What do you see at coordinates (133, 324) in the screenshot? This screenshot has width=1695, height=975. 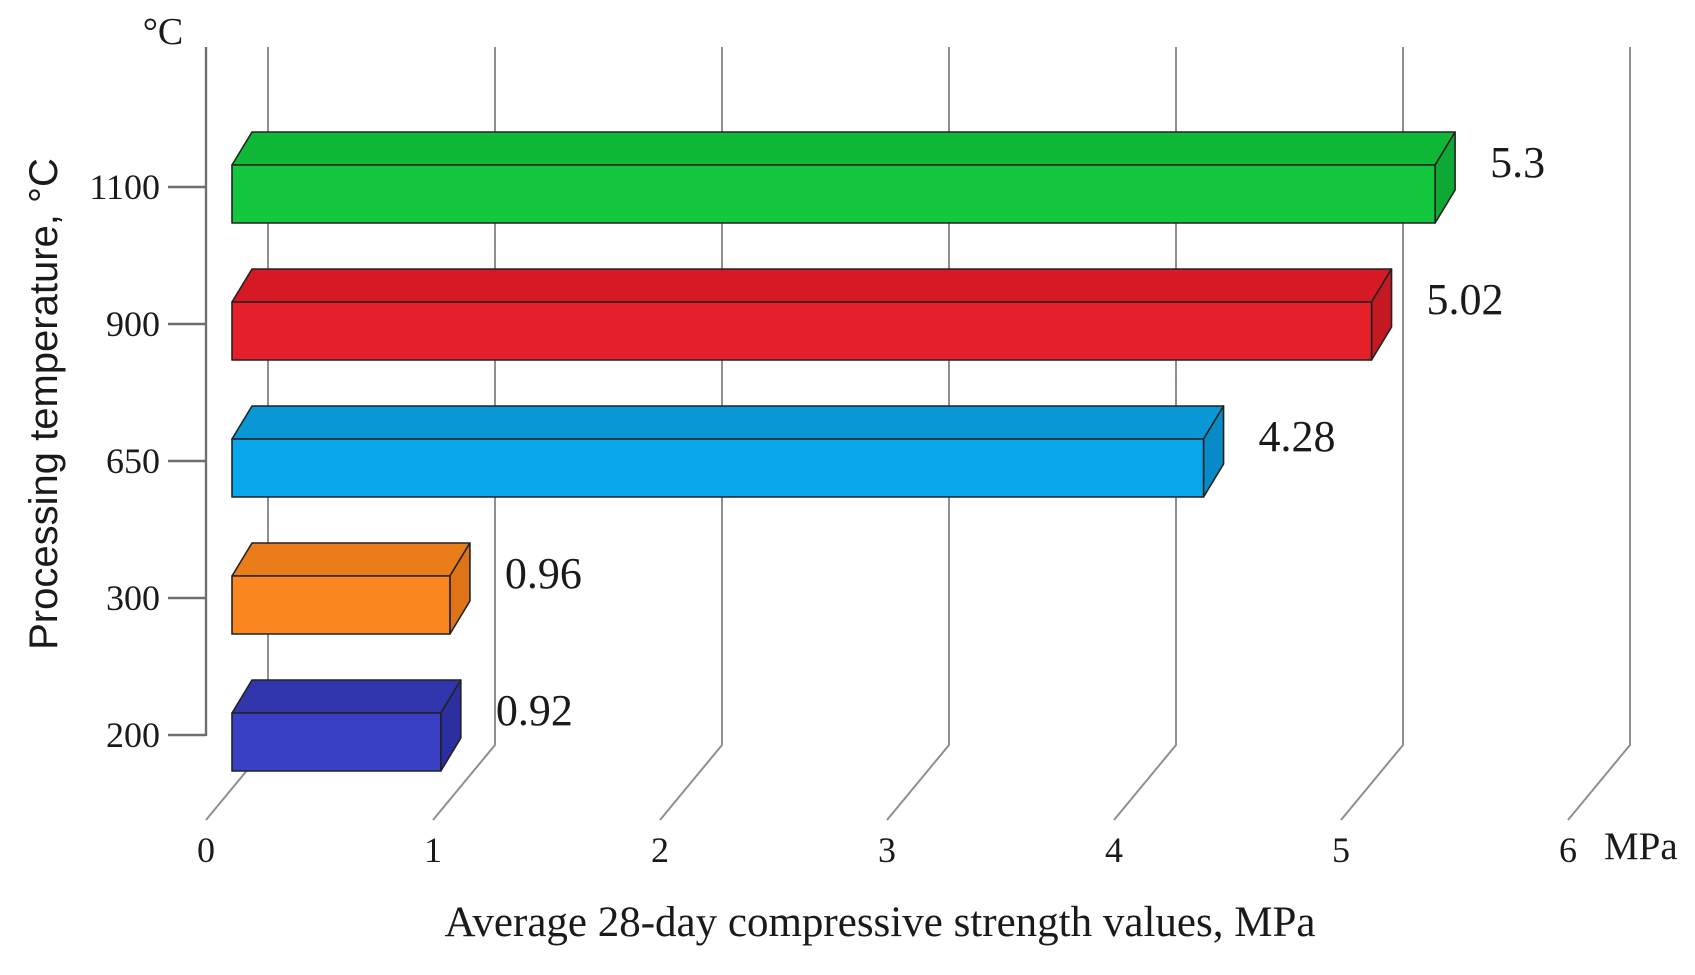 I see `y-tick-label-900: 900` at bounding box center [133, 324].